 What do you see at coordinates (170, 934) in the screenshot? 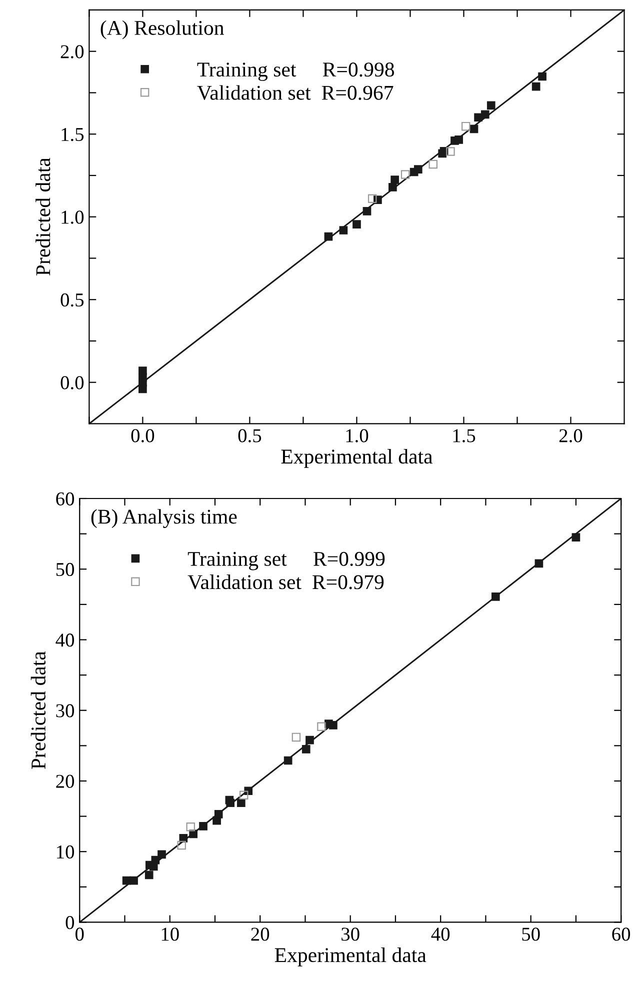
I see `x-tick-label: 10` at bounding box center [170, 934].